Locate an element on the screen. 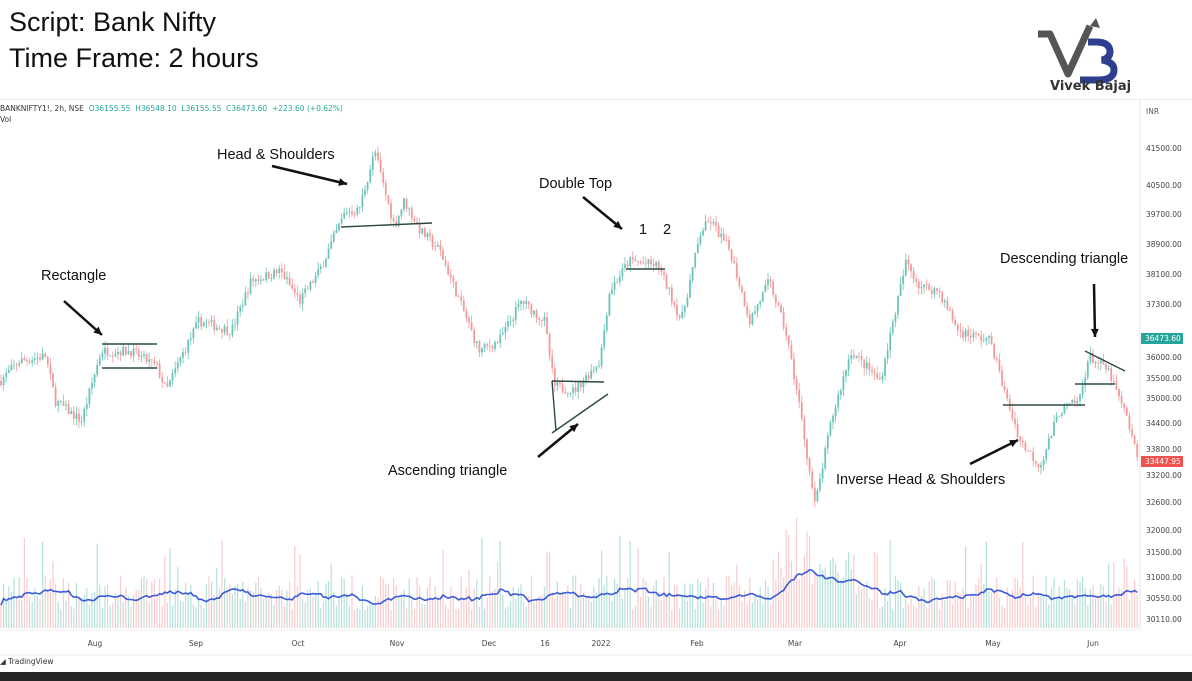  brand-text: TradingView is located at coordinates (31, 661).